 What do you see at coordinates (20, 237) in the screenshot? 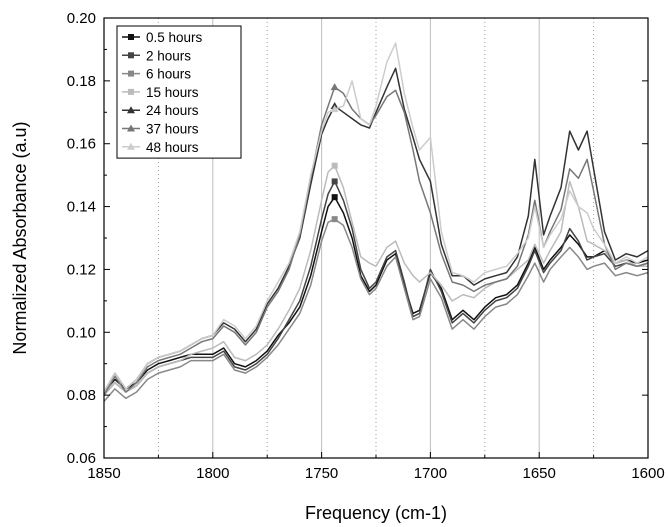
I see `y-axis-title: Normalized Absorbance (a.u)` at bounding box center [20, 237].